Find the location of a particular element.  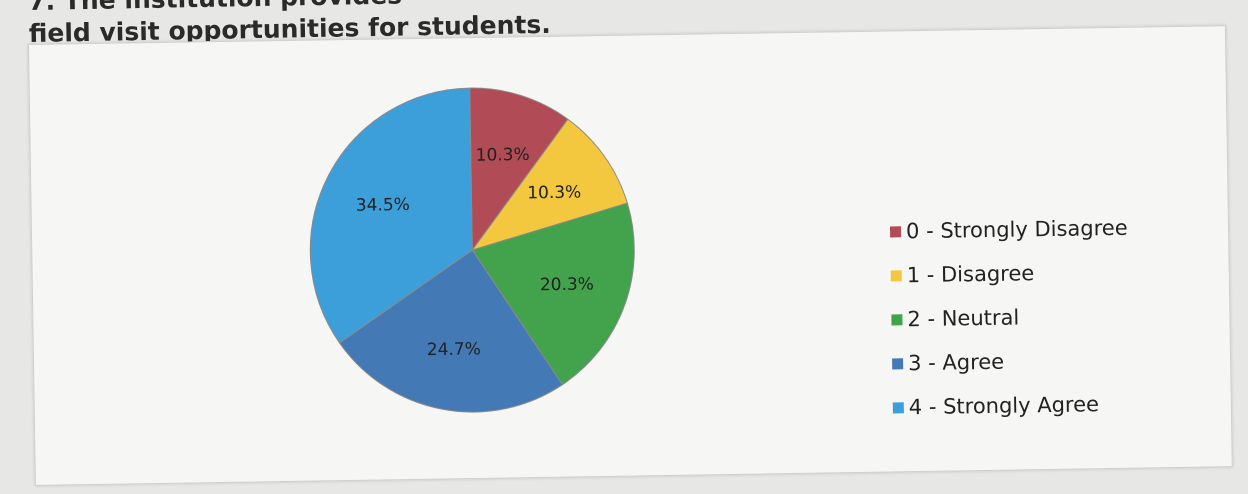

slice-label-0: 10.3% is located at coordinates (503, 155).